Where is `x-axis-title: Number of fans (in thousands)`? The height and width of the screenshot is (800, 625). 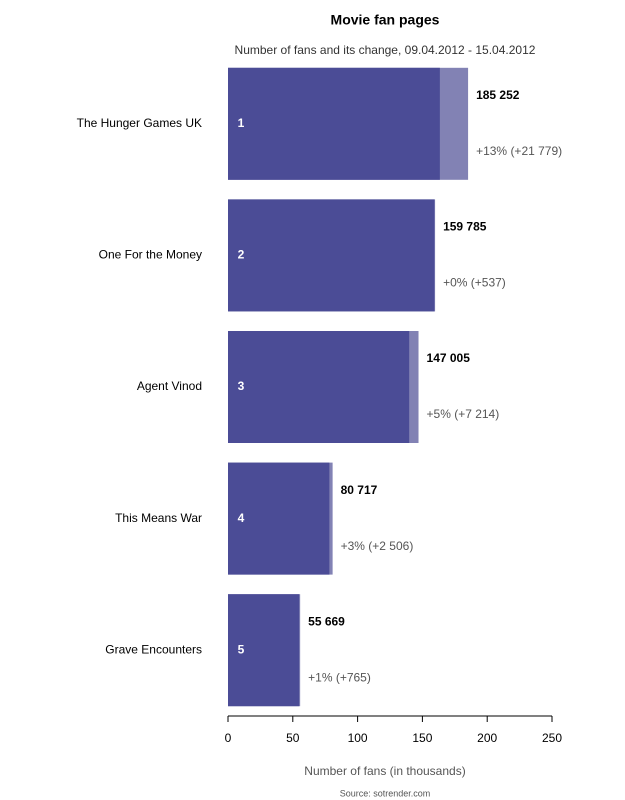
x-axis-title: Number of fans (in thousands) is located at coordinates (384, 771).